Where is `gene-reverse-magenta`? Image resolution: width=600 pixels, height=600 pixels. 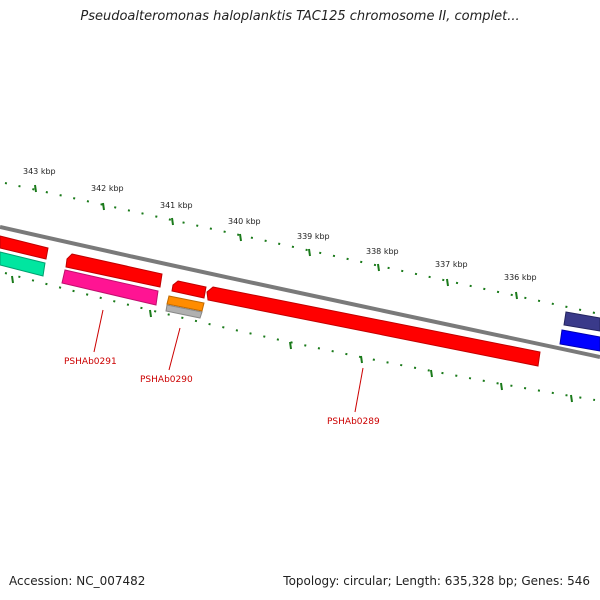 gene-reverse-magenta is located at coordinates (110, 287).